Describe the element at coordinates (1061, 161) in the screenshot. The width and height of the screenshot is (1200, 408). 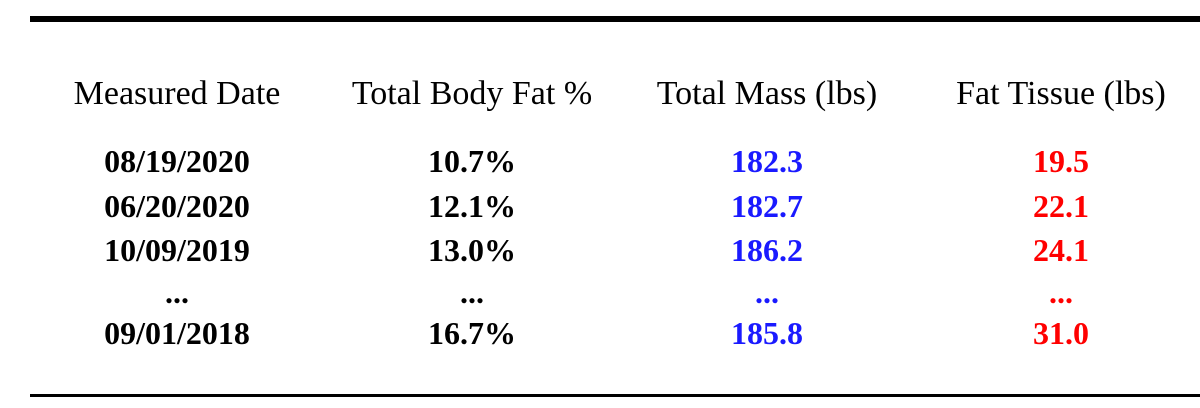
I see `cell-fat-tissue: 19.5` at that location.